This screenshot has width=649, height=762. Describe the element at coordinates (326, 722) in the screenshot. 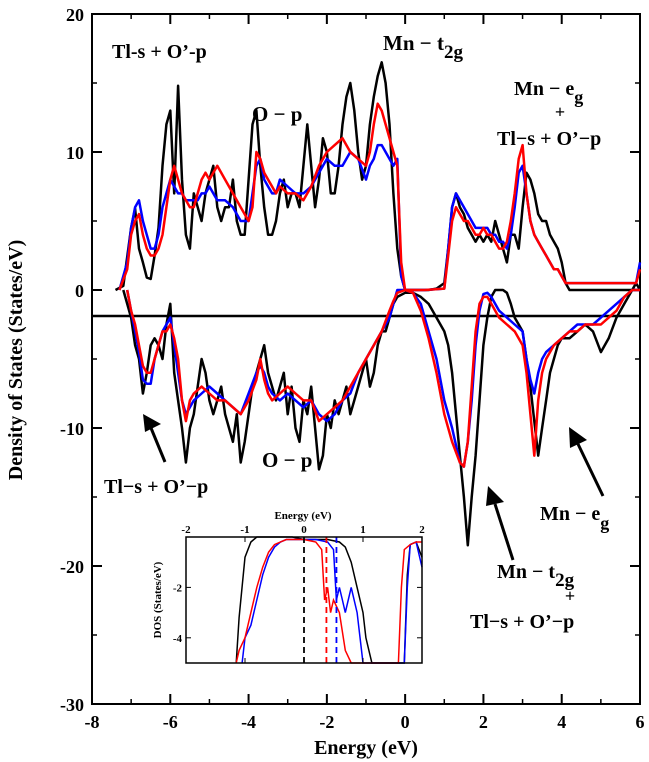

I see `x-tick-label: -2` at that location.